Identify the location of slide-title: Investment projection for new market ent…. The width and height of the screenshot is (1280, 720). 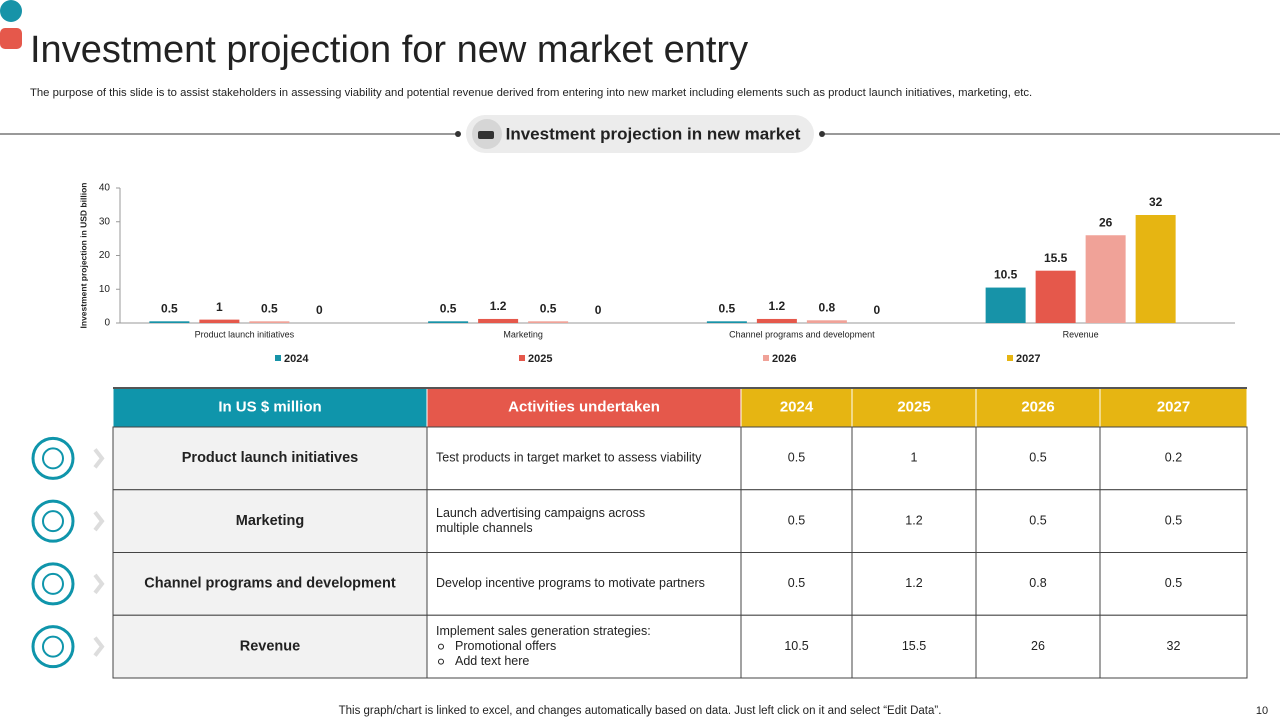
(389, 50).